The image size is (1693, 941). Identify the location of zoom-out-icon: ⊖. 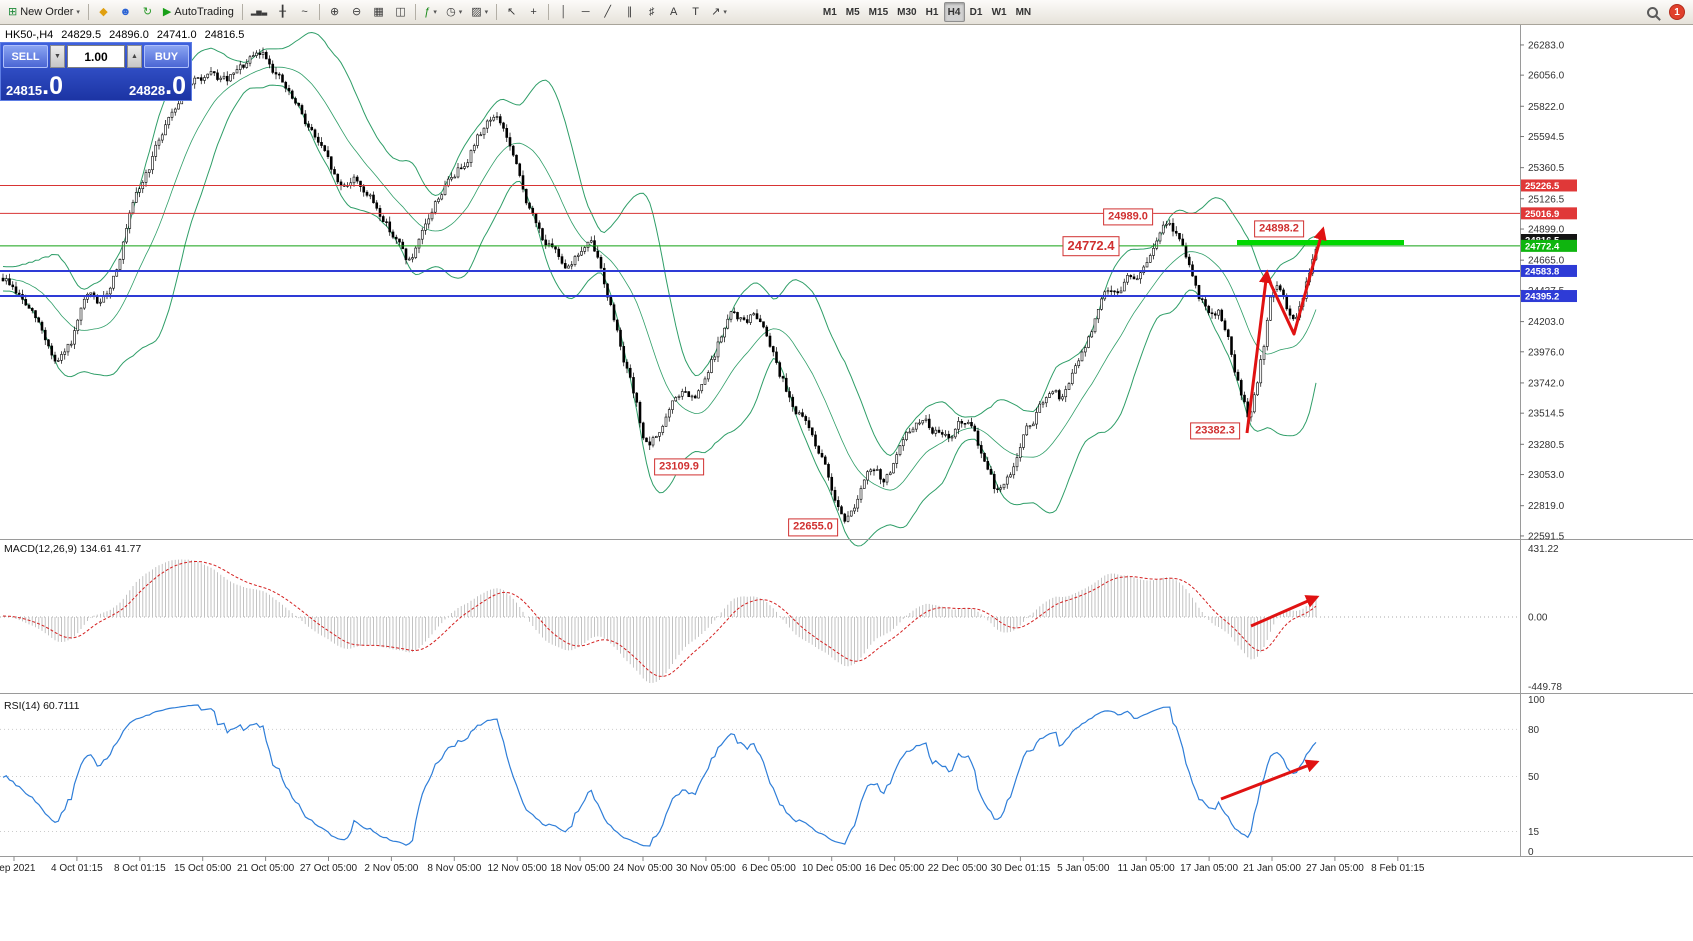
(356, 11).